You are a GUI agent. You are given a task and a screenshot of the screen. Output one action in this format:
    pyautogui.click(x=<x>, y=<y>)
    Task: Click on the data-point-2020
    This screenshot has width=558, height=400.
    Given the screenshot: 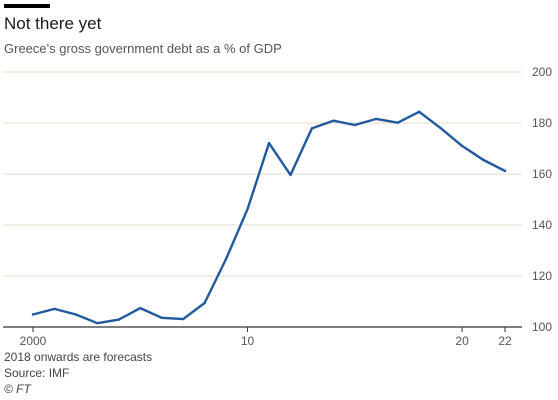 What is the action you would take?
    pyautogui.click(x=462, y=146)
    